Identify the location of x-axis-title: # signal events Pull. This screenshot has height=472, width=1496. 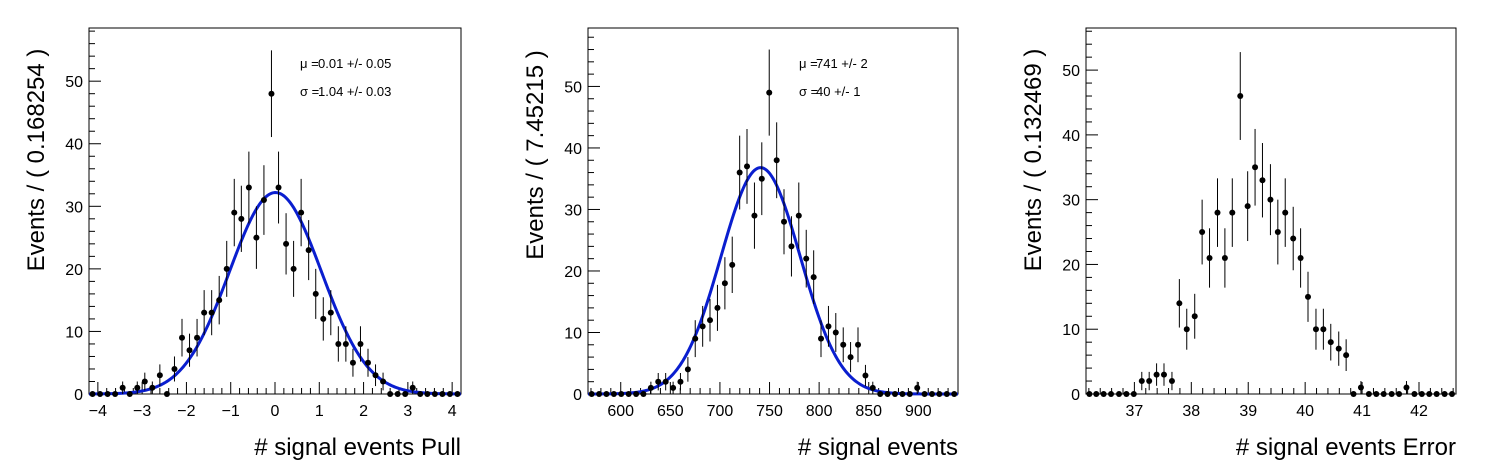
(357, 447).